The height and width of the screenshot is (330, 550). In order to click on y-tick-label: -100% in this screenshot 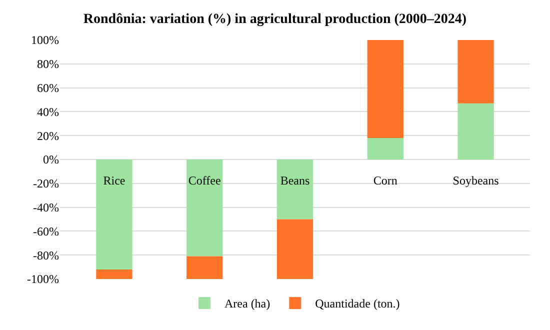, I will do `click(43, 279)`.